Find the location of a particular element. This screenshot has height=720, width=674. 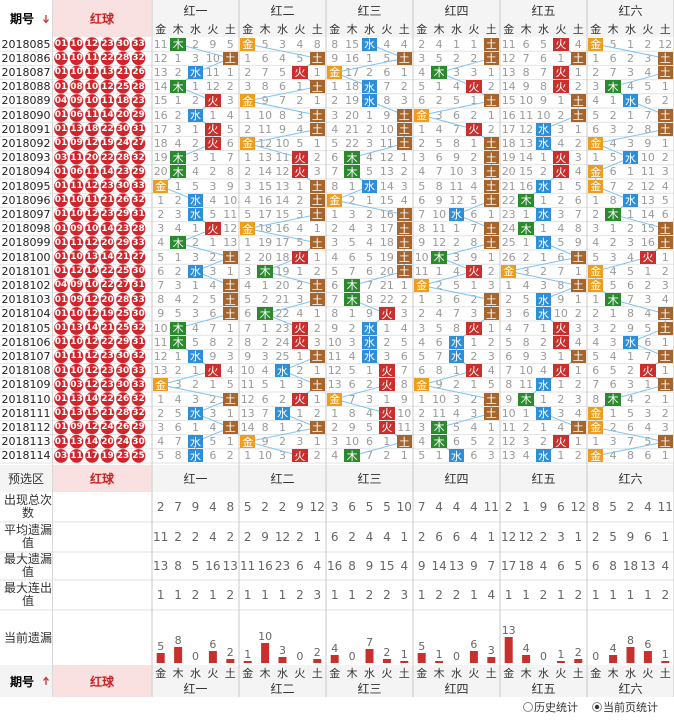

group-header: 红一 is located at coordinates (195, 10).